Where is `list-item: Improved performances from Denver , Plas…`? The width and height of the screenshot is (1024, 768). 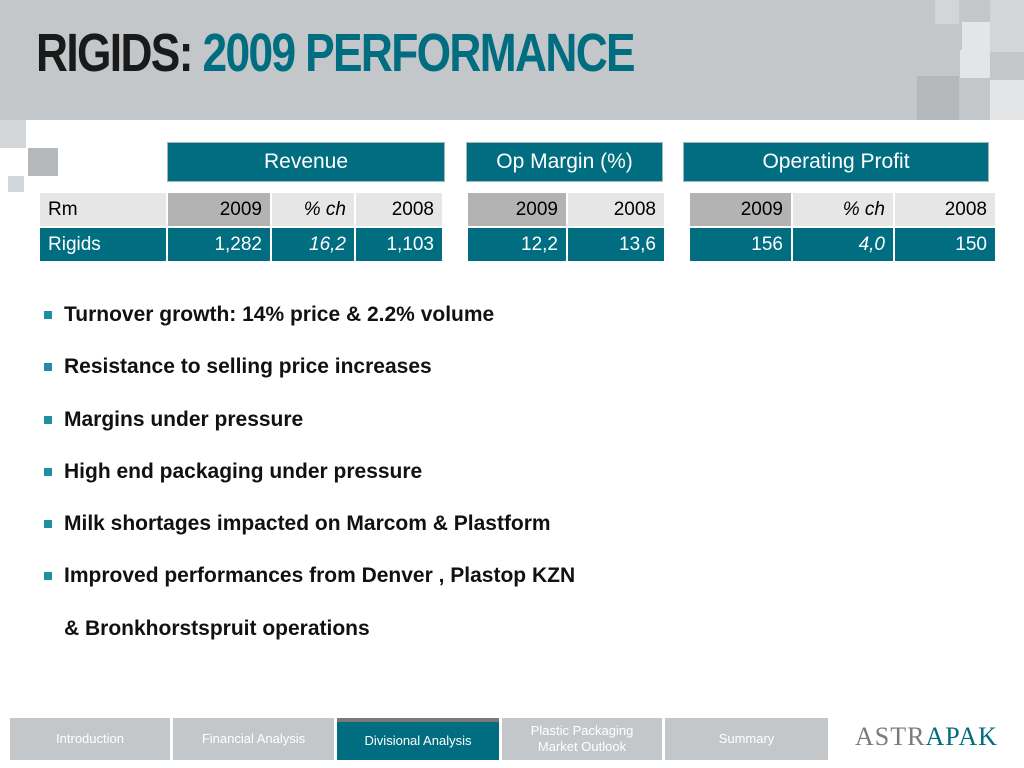
list-item: Improved performances from Denver , Plas… is located at coordinates (309, 587).